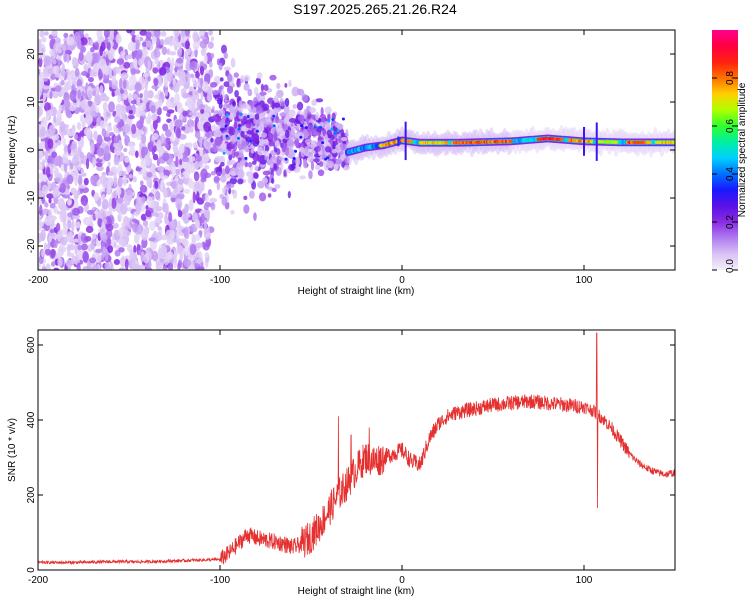 This screenshot has width=750, height=600. What do you see at coordinates (31, 54) in the screenshot?
I see `spectrogram-ytick-label: 20` at bounding box center [31, 54].